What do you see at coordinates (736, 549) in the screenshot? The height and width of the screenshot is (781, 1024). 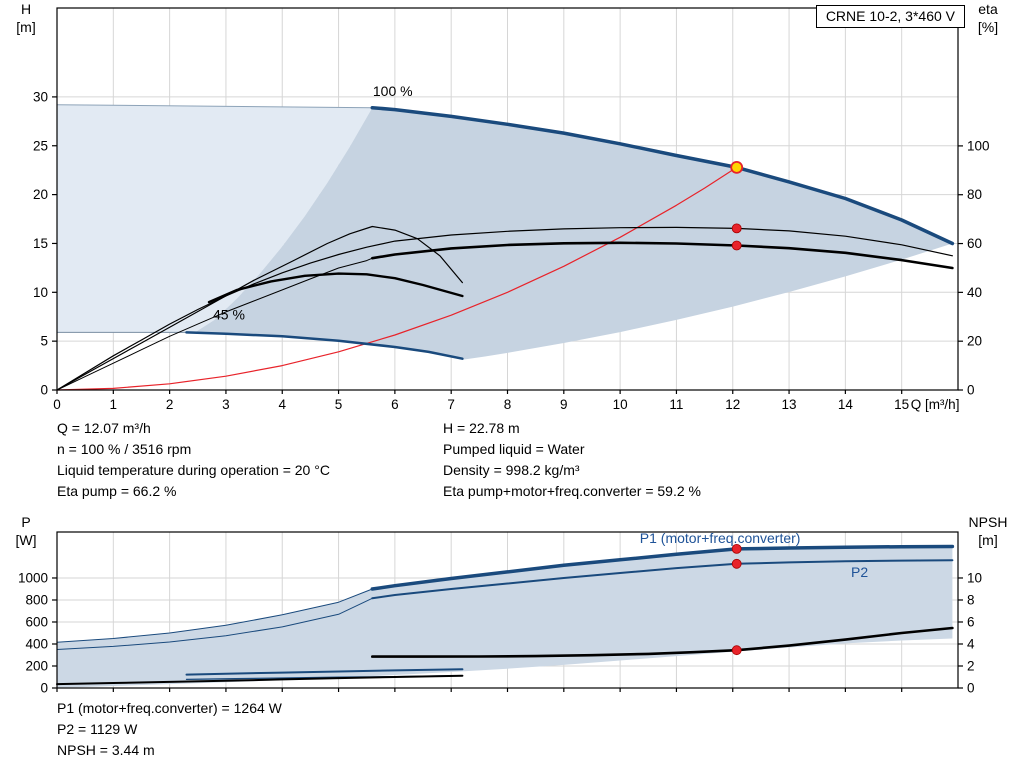 I see `p1-duty-point` at bounding box center [736, 549].